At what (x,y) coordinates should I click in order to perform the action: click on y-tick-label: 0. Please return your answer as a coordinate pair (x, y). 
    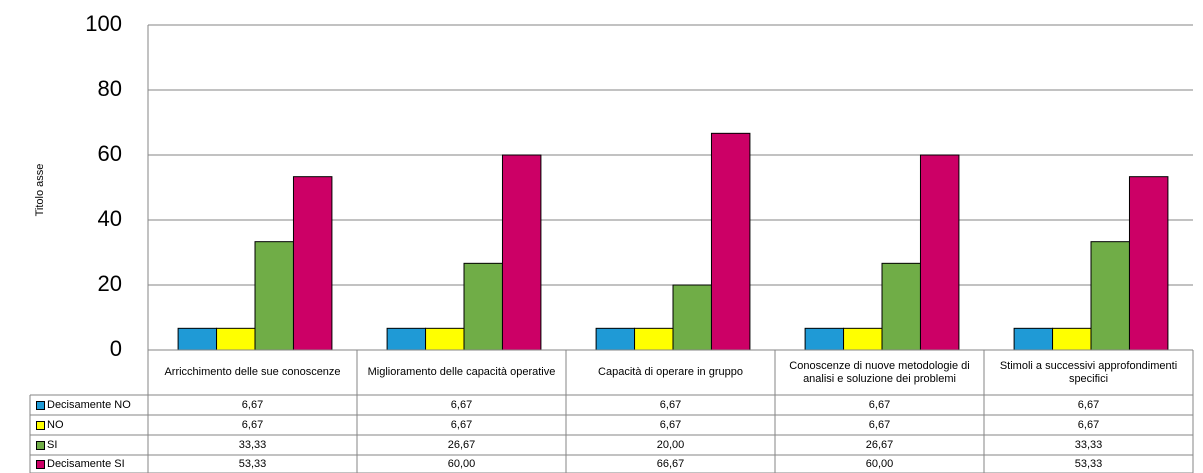
    Looking at the image, I should click on (116, 348).